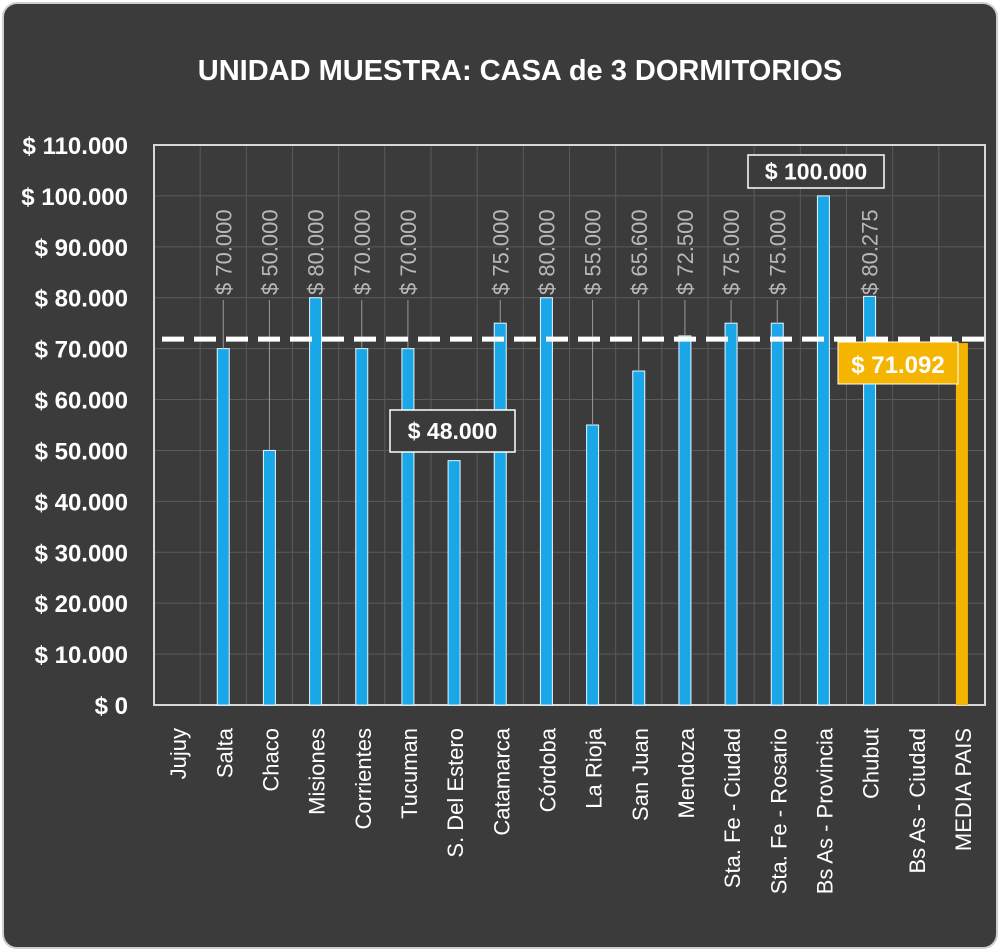 This screenshot has height=951, width=1000. Describe the element at coordinates (81, 502) in the screenshot. I see `y-tick-label: $ 40.000` at that location.